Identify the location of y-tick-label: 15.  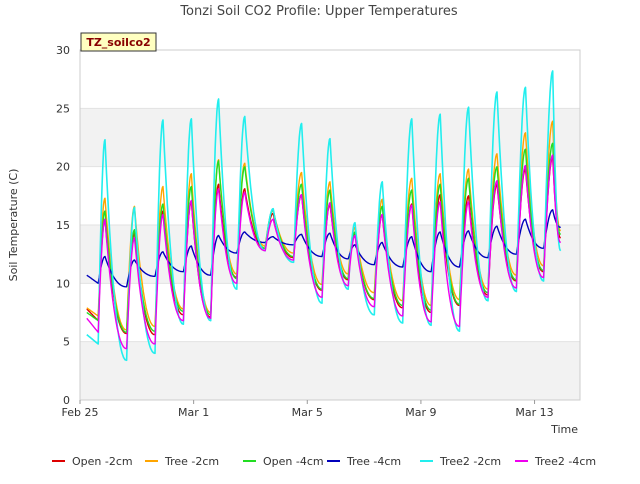
(63, 225).